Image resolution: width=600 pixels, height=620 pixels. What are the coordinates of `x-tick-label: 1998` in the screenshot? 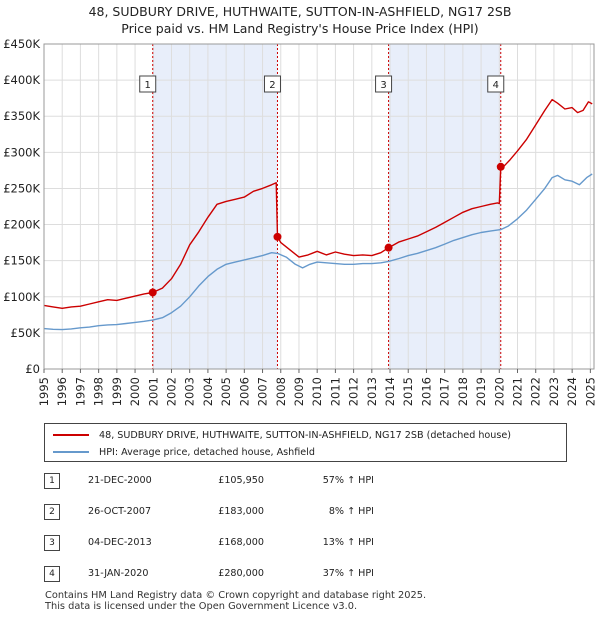 It's located at (99, 391).